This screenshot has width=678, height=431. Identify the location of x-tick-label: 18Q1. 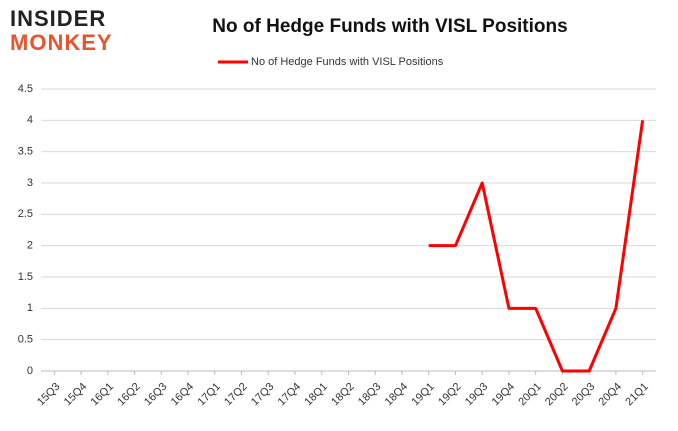
(316, 395).